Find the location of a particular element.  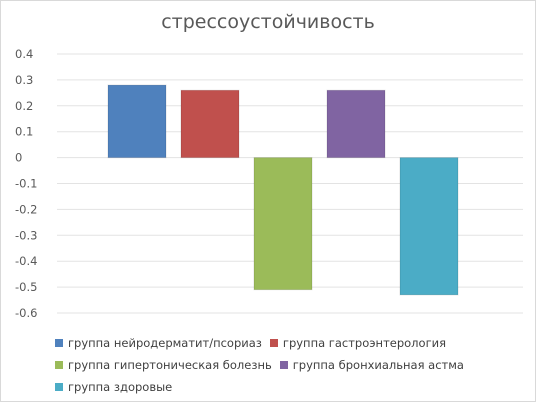

y-tick-label: 0.3 is located at coordinates (24, 80).